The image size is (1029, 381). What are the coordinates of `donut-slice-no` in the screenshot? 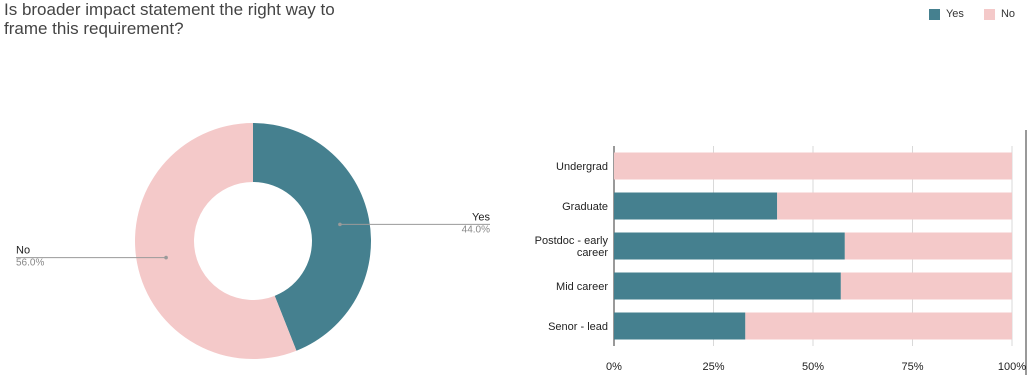 It's located at (216, 241).